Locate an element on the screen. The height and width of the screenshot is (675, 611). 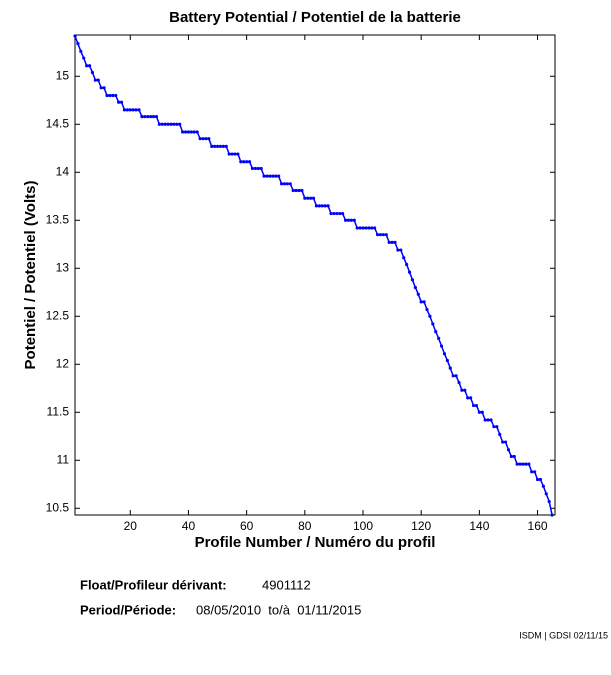
y-tick-label: 13 is located at coordinates (63, 267).